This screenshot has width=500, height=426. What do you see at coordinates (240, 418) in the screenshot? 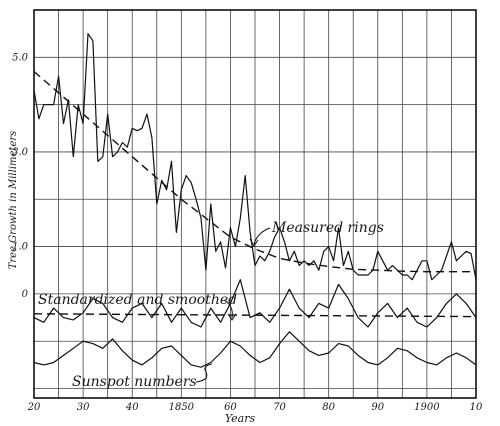
I see `x-axis-label: Years` at bounding box center [240, 418].